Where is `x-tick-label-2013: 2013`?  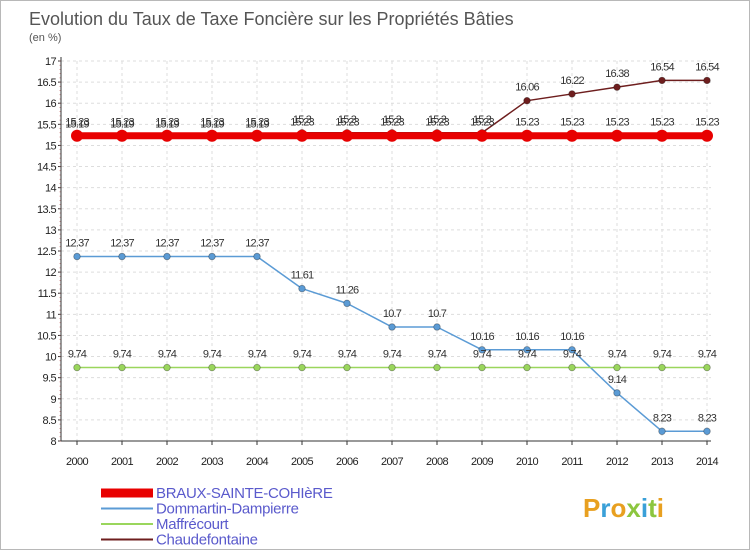 x-tick-label-2013: 2013 is located at coordinates (662, 462).